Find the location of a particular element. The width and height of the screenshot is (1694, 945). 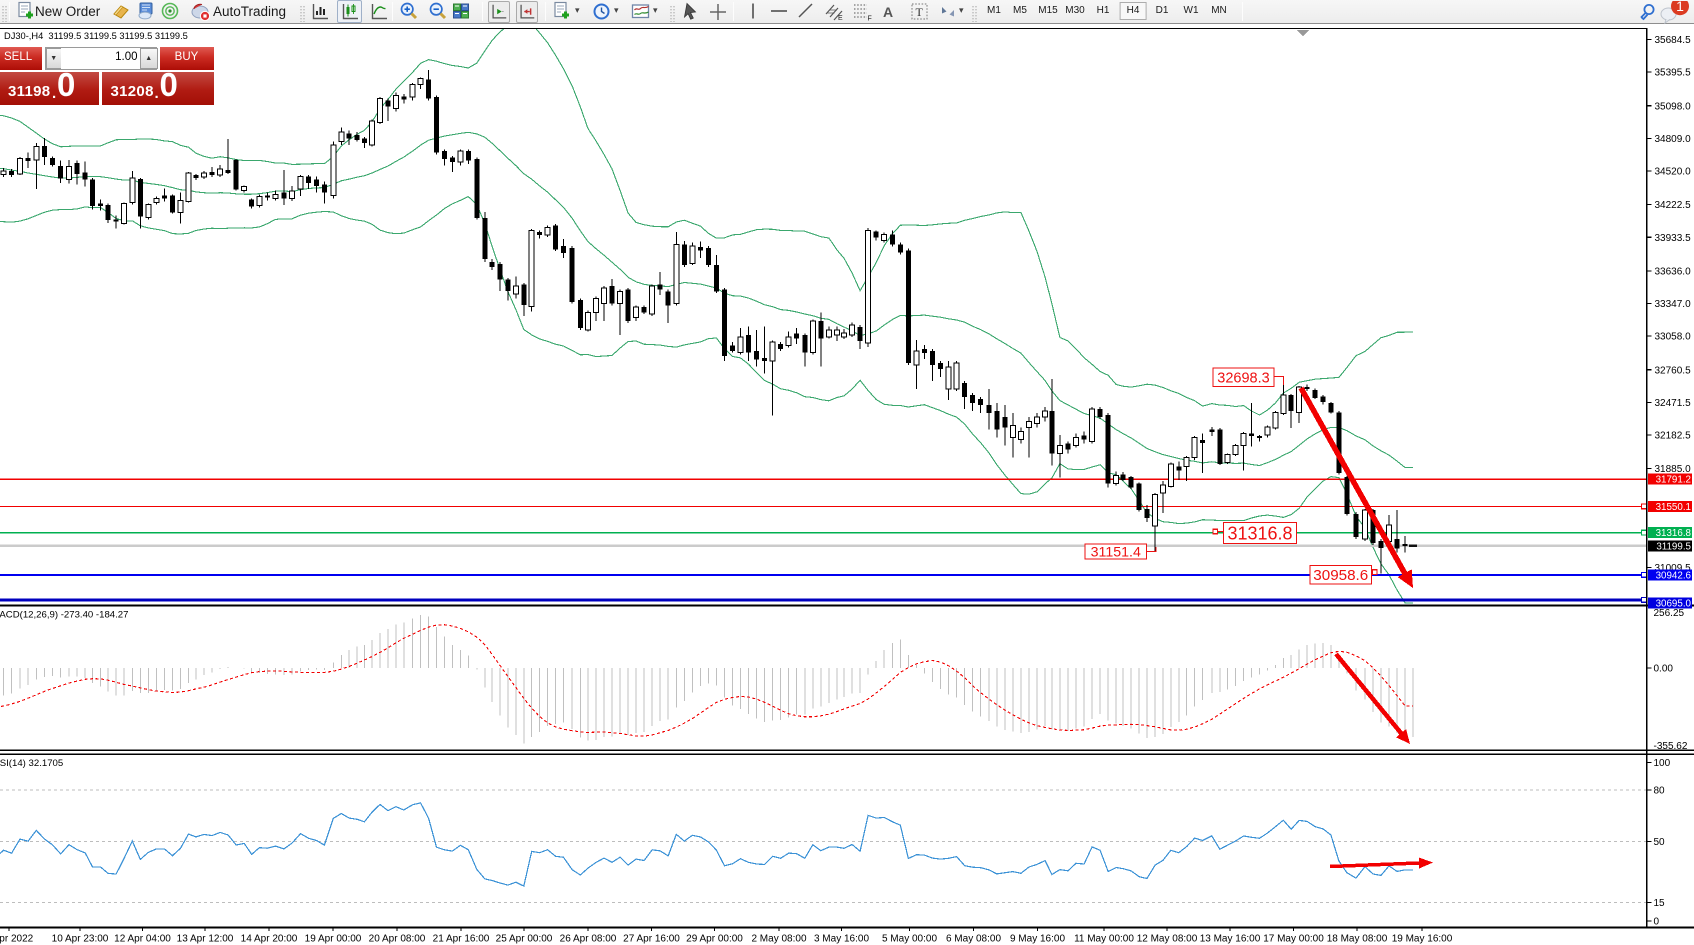

svg-text: 35684.5 is located at coordinates (1673, 40).